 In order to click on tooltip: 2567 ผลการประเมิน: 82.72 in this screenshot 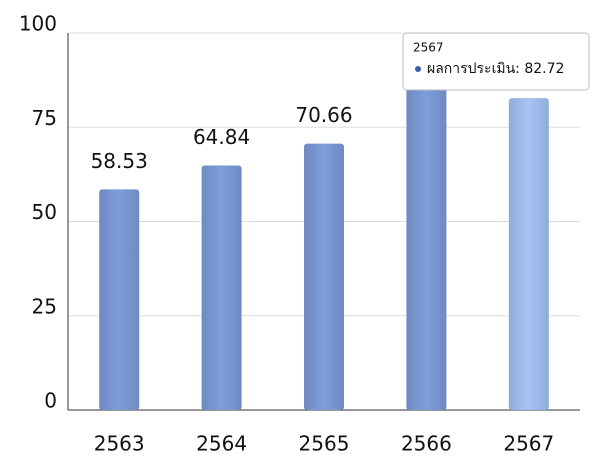, I will do `click(496, 61)`.